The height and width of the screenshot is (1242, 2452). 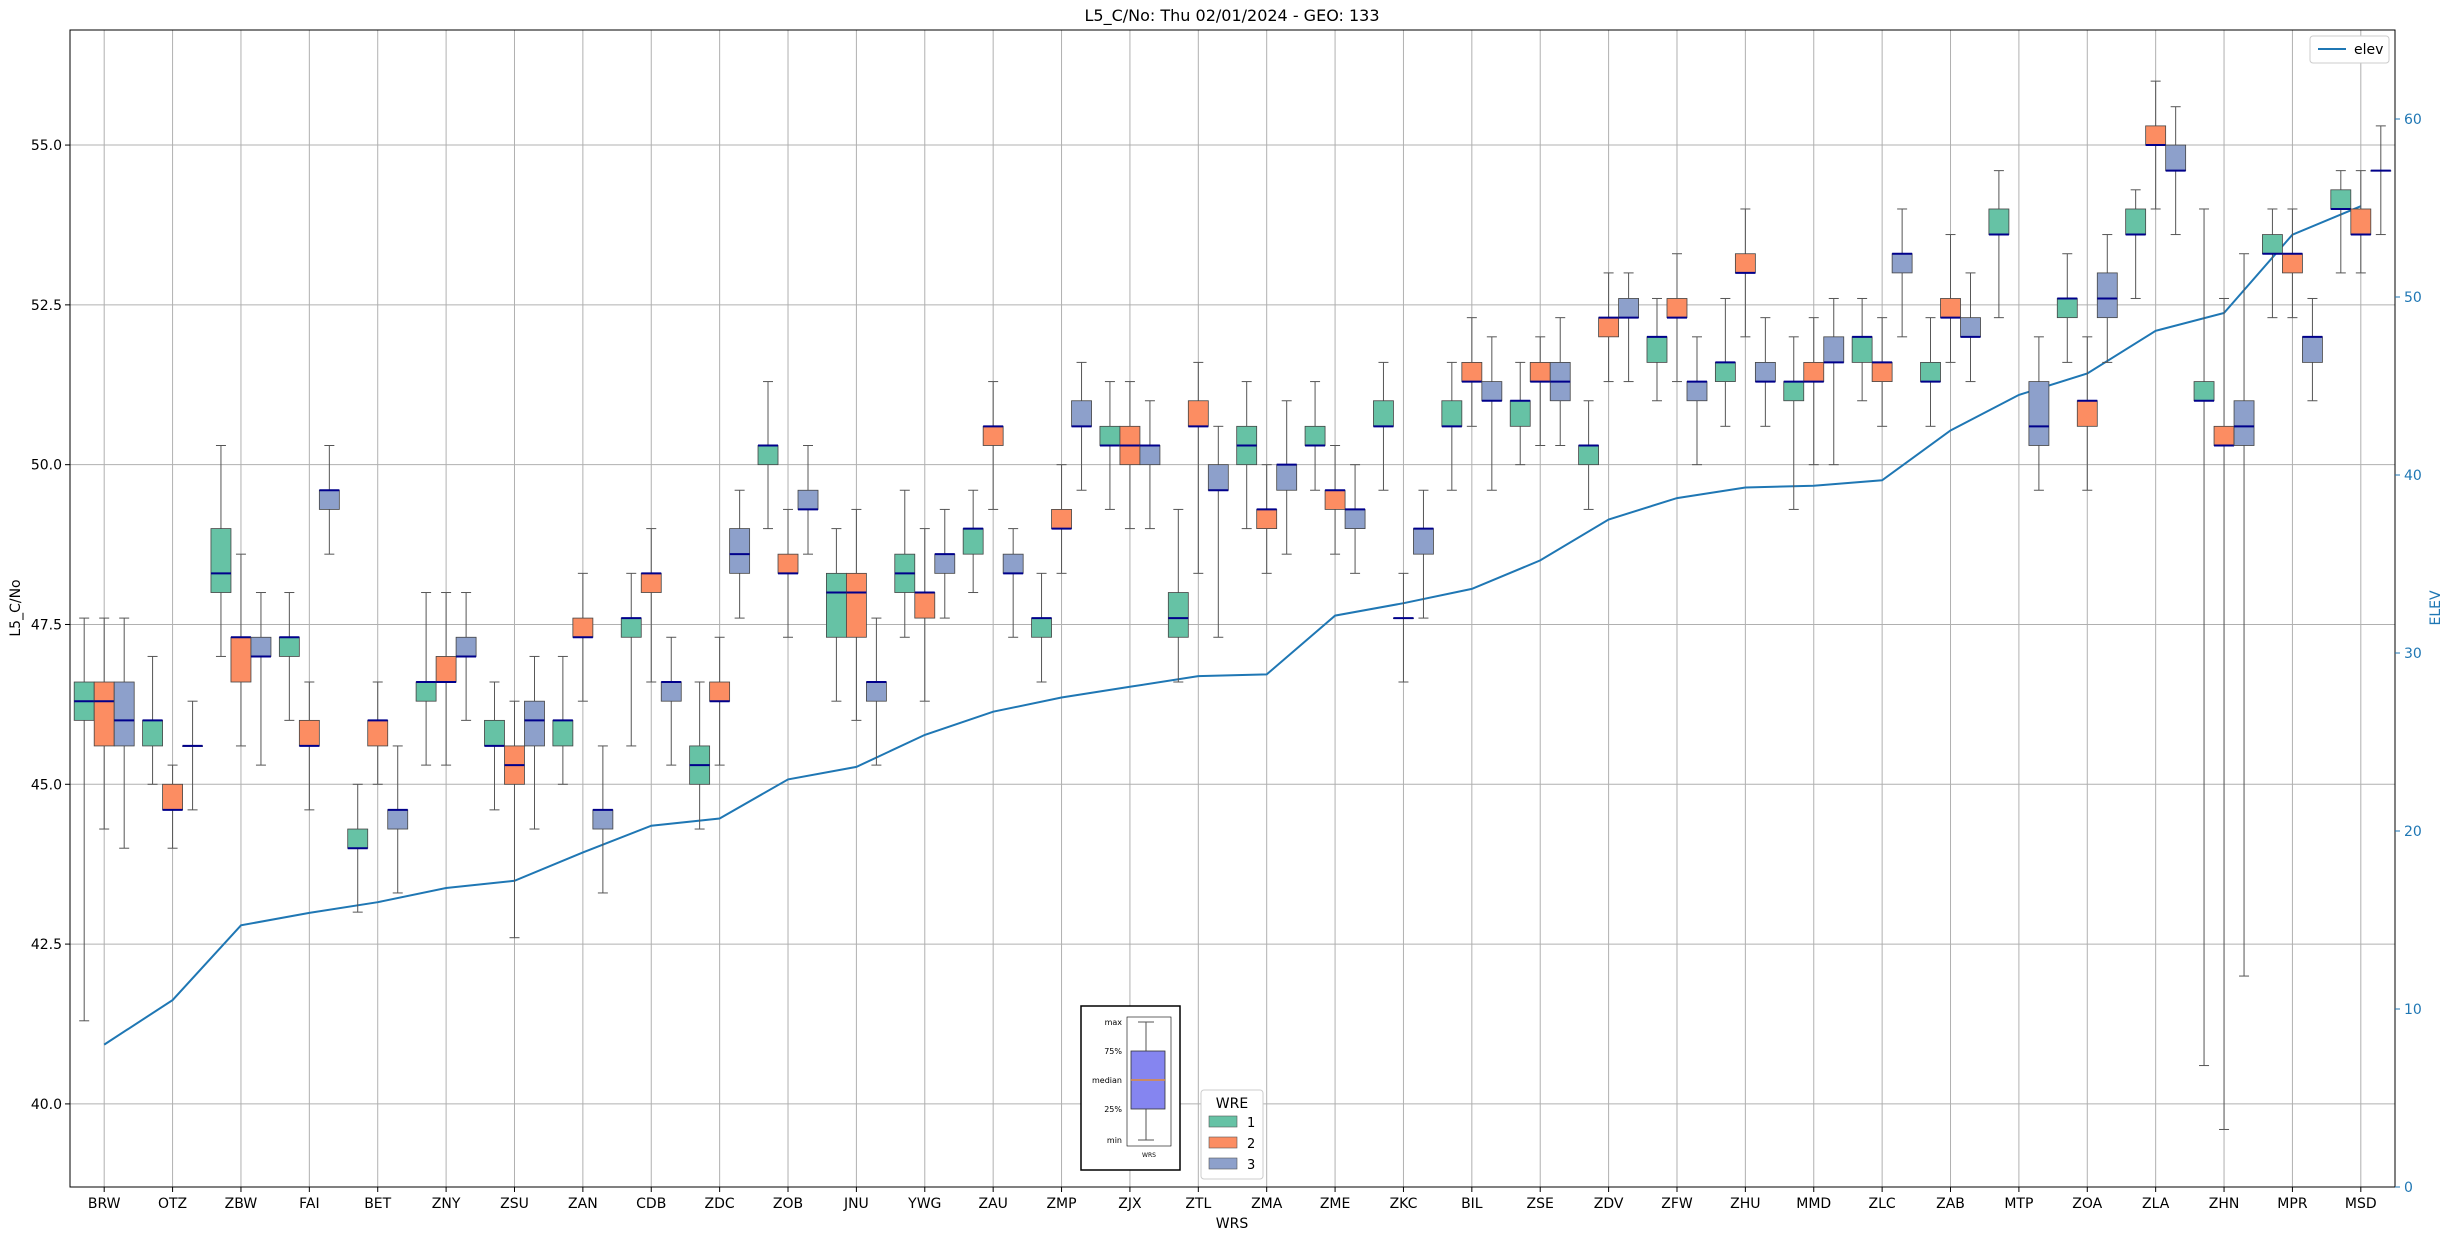 I want to click on box-cdb-wre1, so click(x=631, y=659).